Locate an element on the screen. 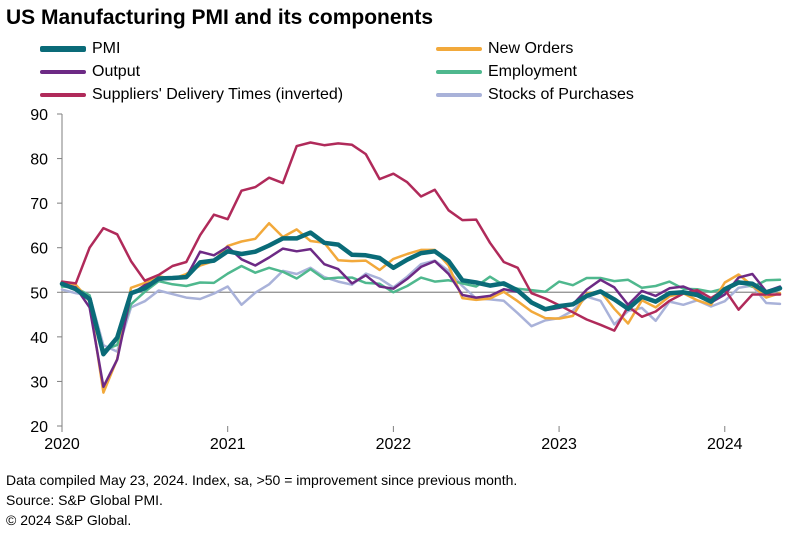 This screenshot has width=798, height=538. y-tick-label: 50 is located at coordinates (39, 293).